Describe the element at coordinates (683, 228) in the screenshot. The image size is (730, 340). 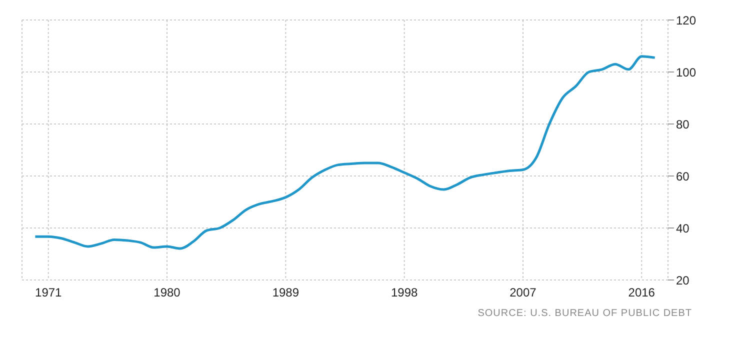
I see `y-tick-label: 40` at that location.